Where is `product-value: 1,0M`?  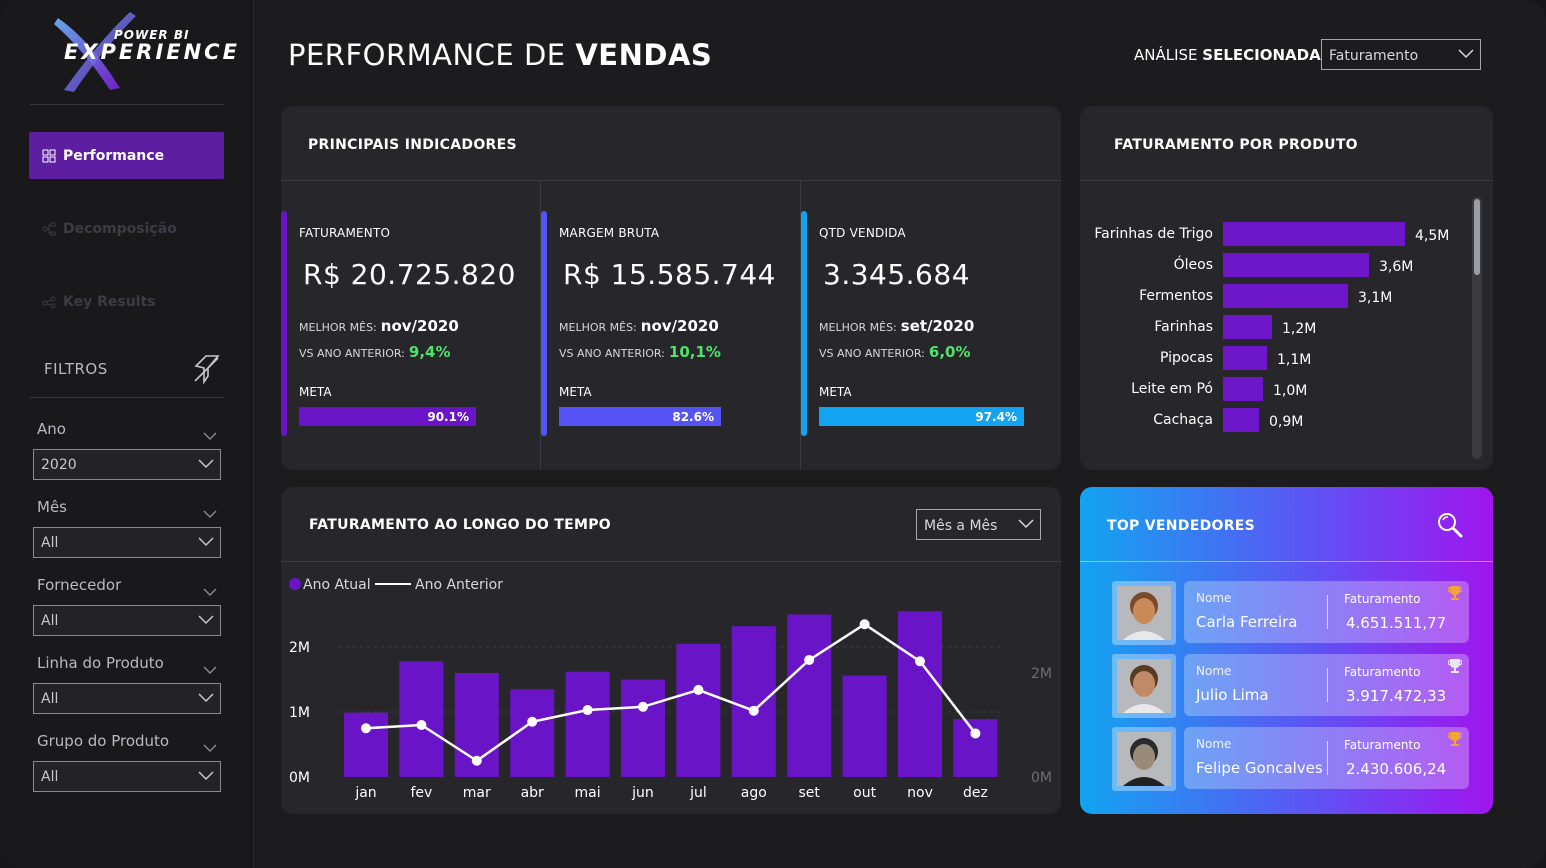 product-value: 1,0M is located at coordinates (1290, 391).